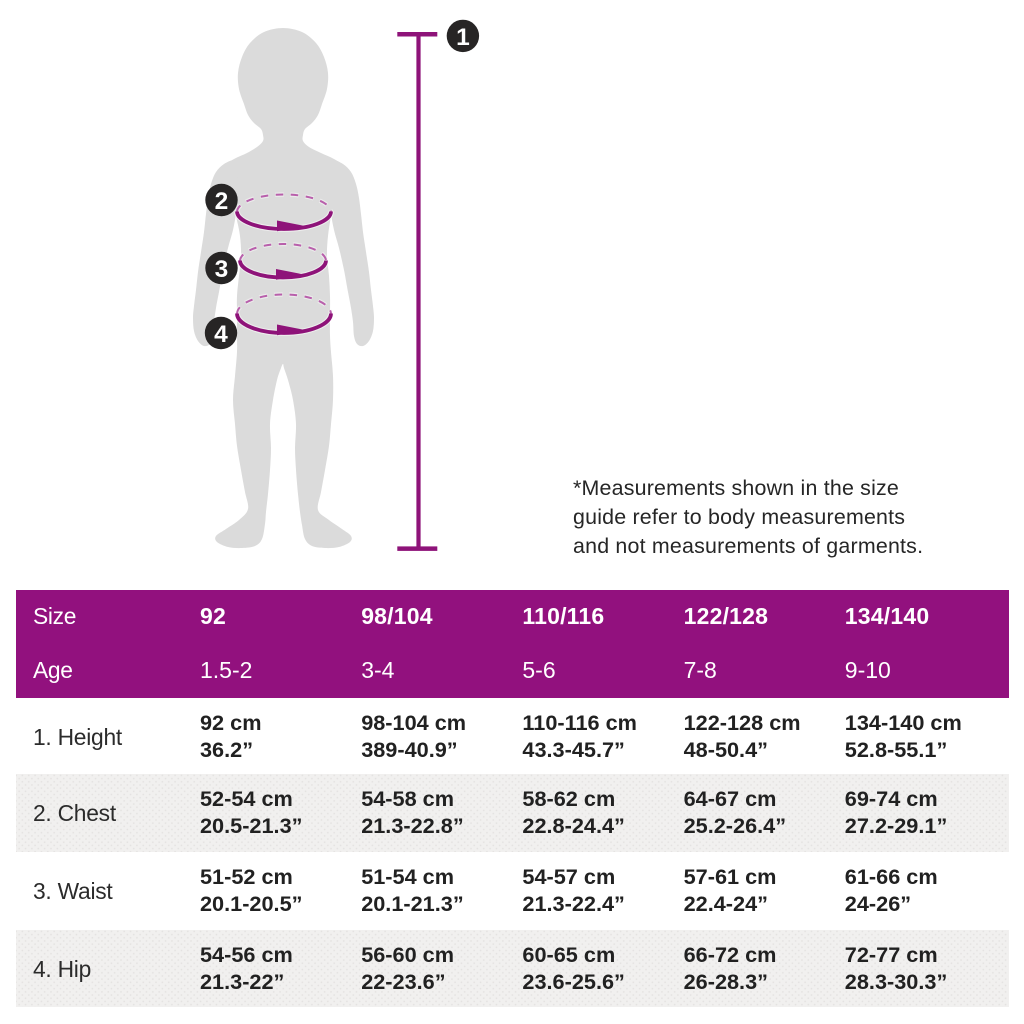 The height and width of the screenshot is (1024, 1024). I want to click on svg-text: 4, so click(221, 334).